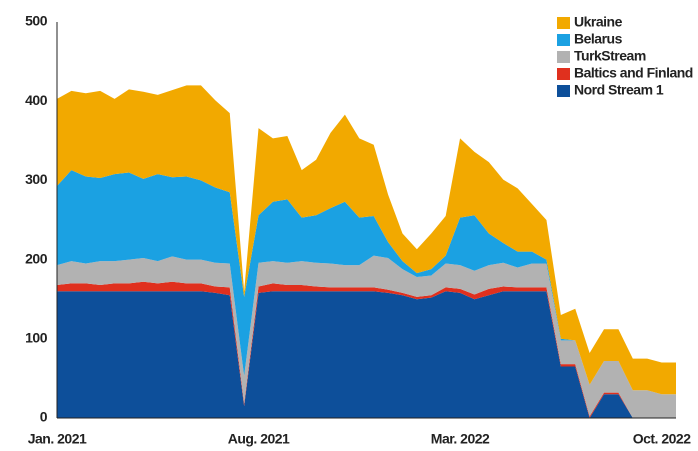 This screenshot has width=698, height=451. I want to click on y-tick-label: 200, so click(36, 258).